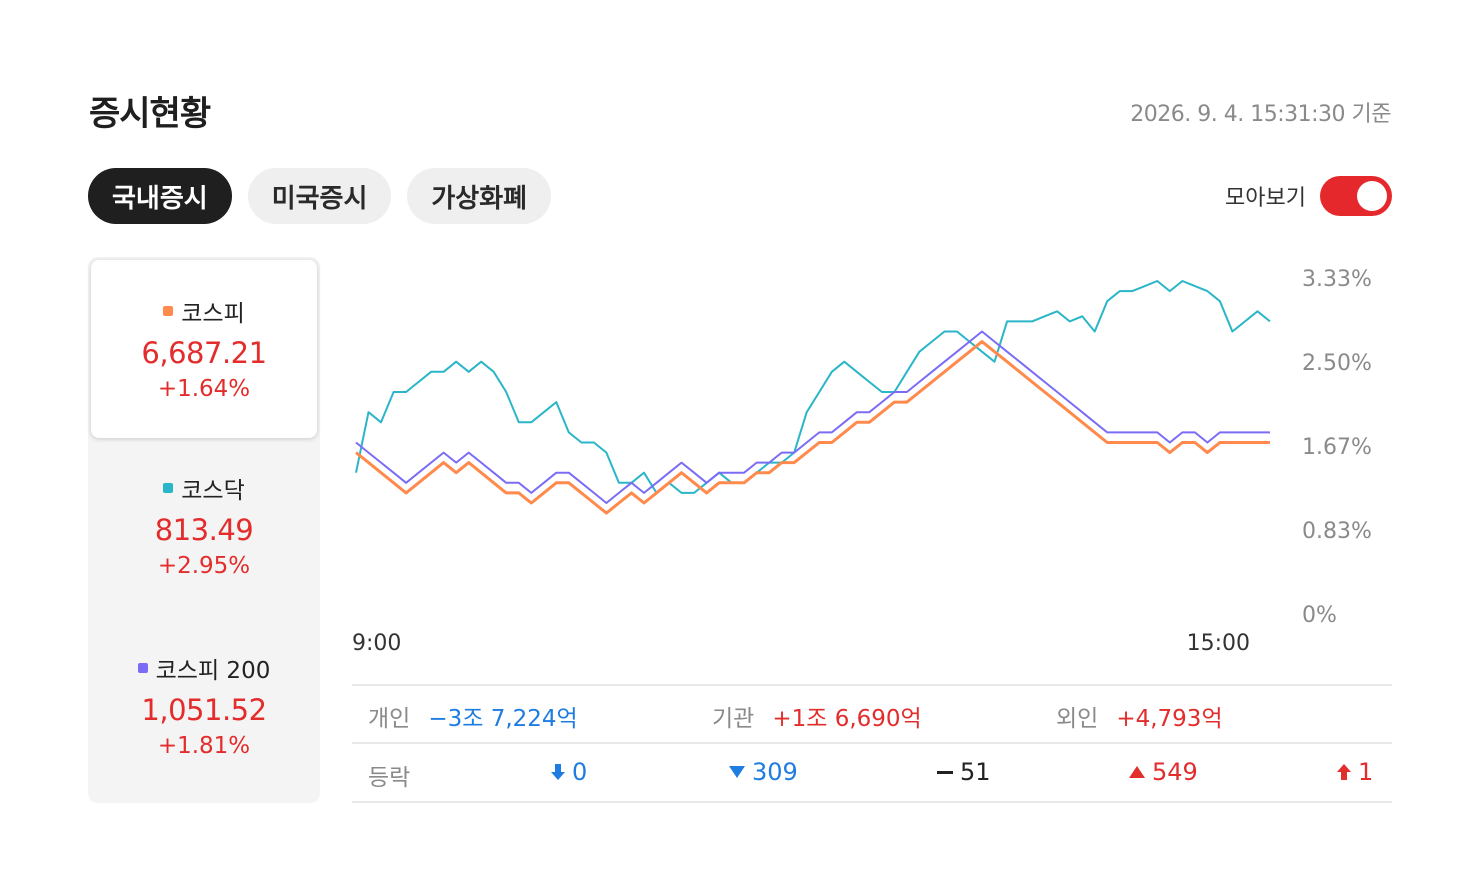 This screenshot has width=1480, height=892. I want to click on tab-domestic: 국내증시, so click(160, 196).